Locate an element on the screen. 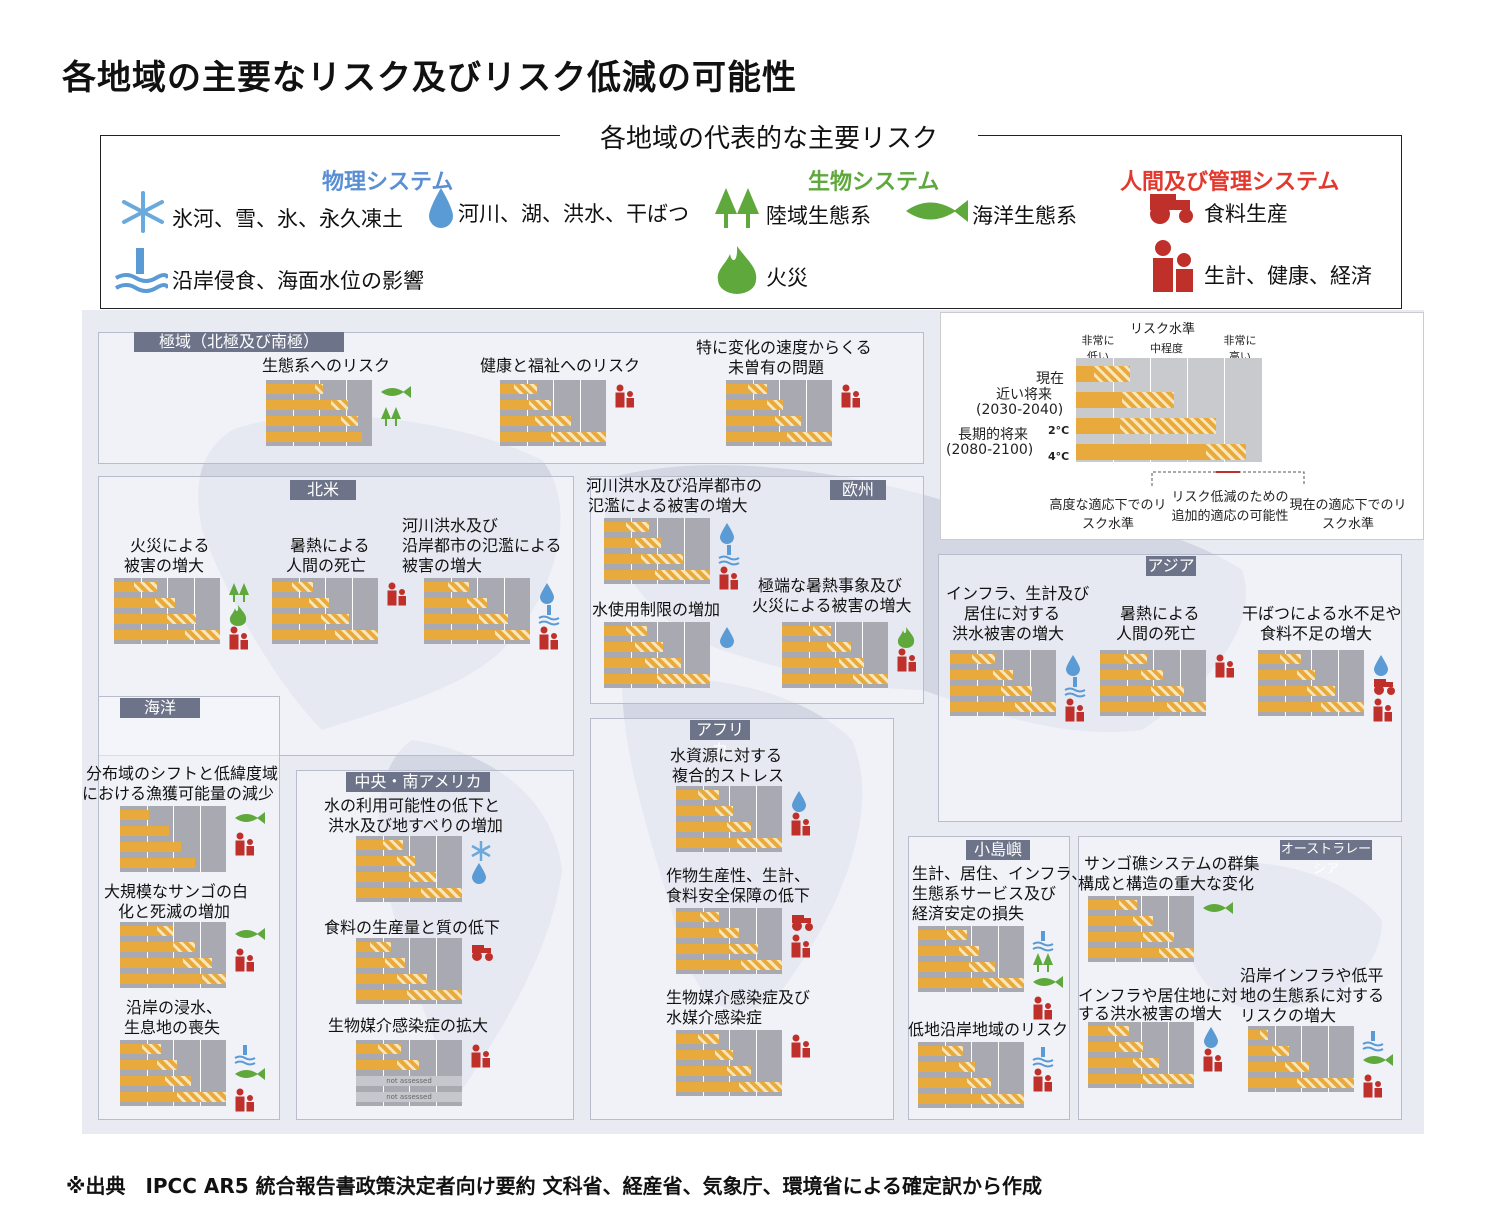 The width and height of the screenshot is (1500, 1229). tree-icon is located at coordinates (737, 208).